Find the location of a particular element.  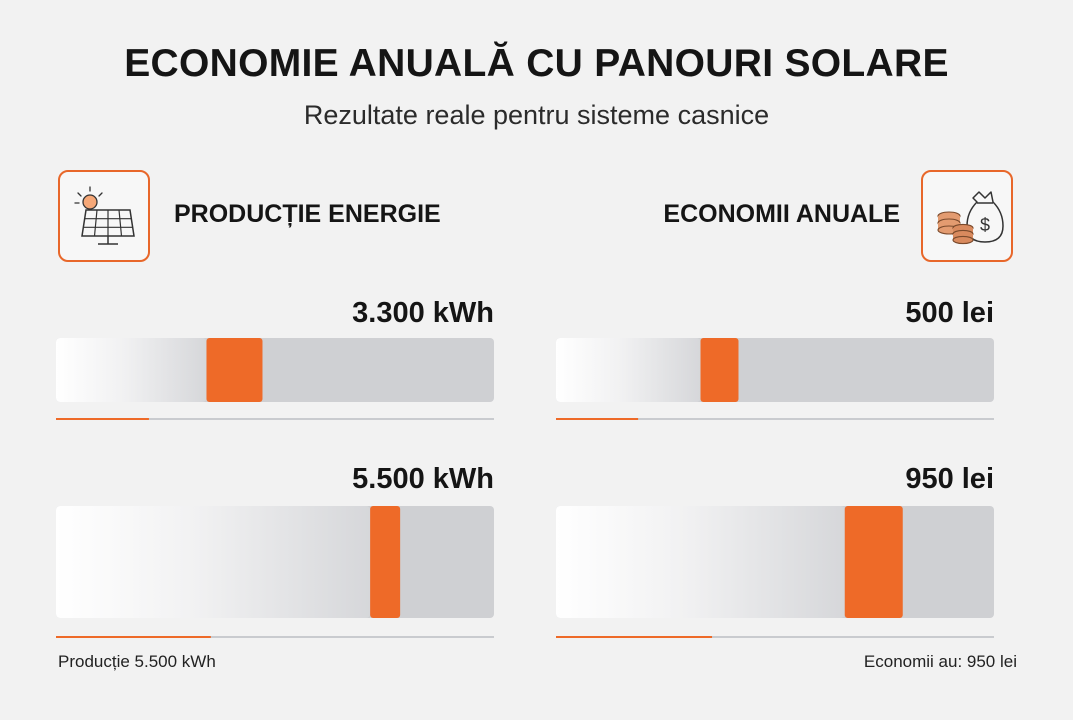

production-value-label-1: 3.300 kWh is located at coordinates (423, 313).